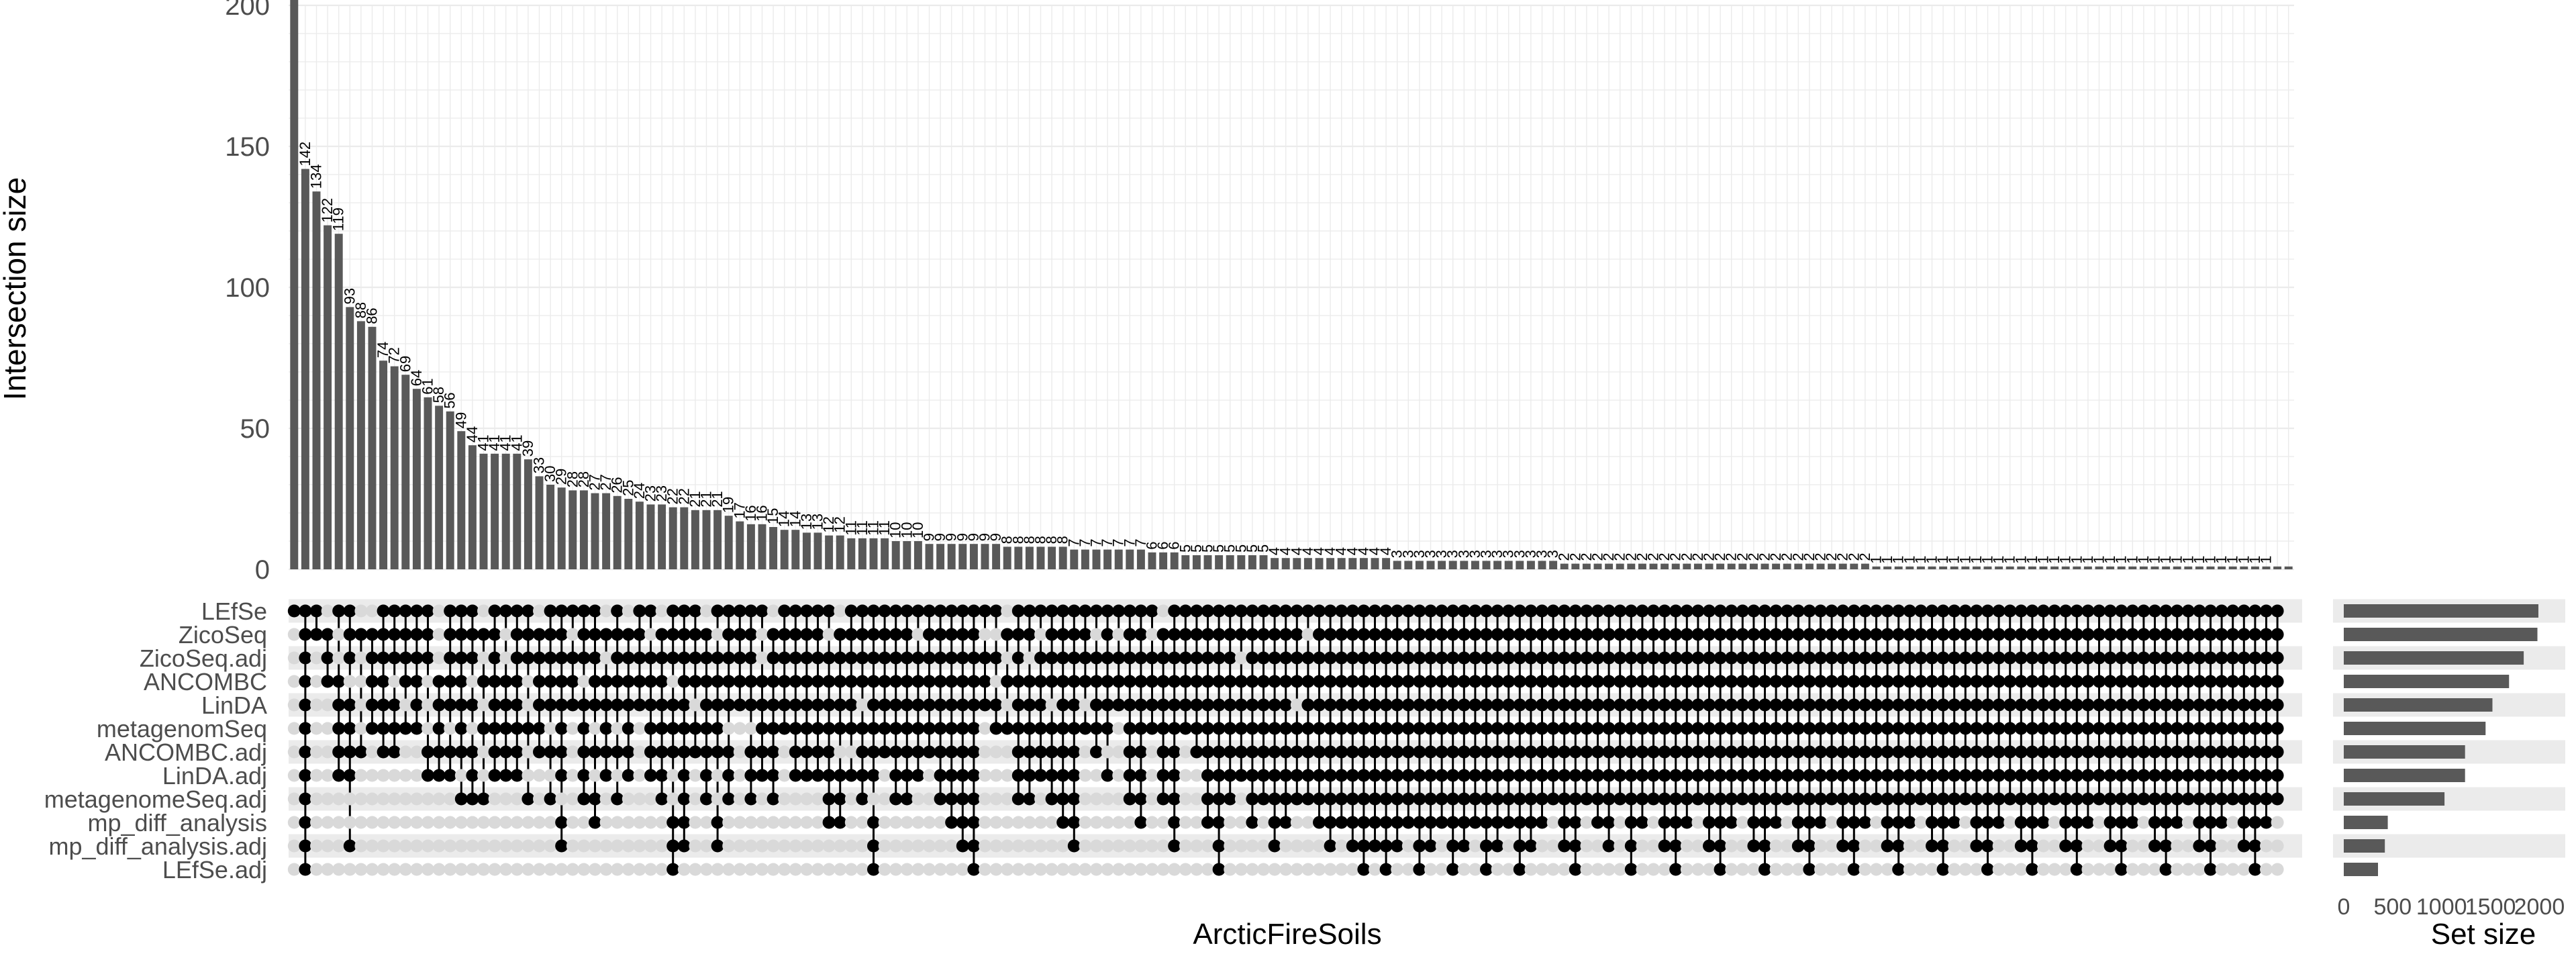 The image size is (2576, 954). What do you see at coordinates (2344, 907) in the screenshot?
I see `set-size-tick-label: 0` at bounding box center [2344, 907].